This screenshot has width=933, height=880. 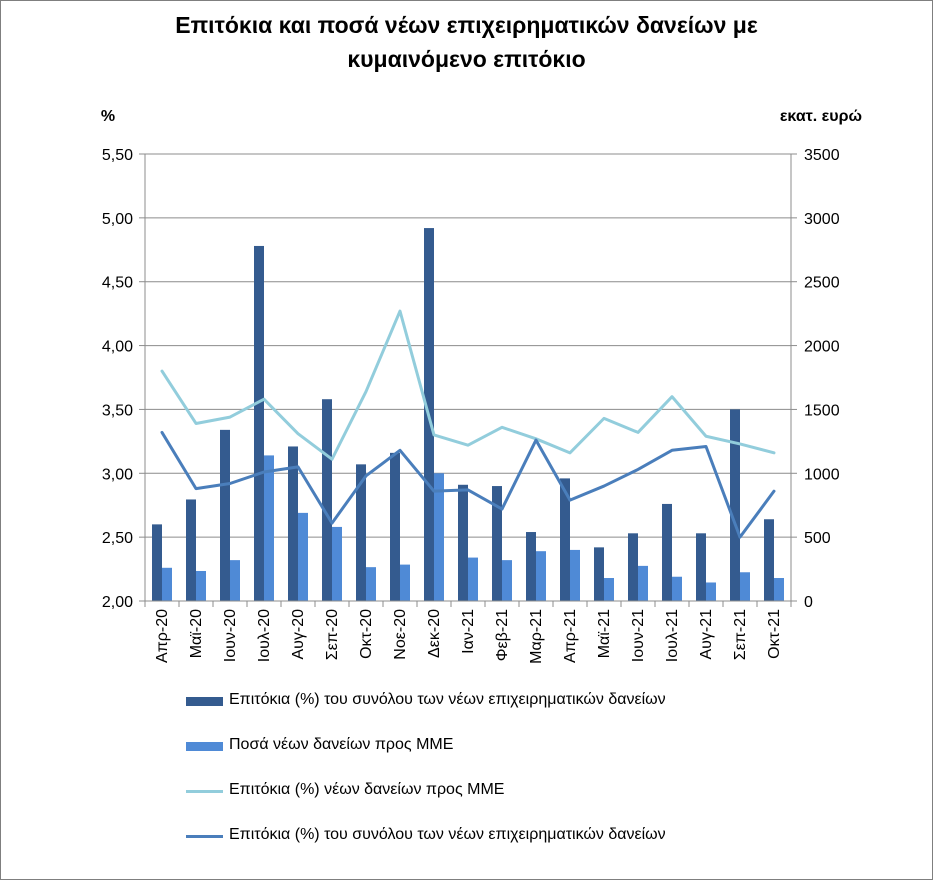 I want to click on x-axis-tick-label: Δεκ-20, so click(x=434, y=633).